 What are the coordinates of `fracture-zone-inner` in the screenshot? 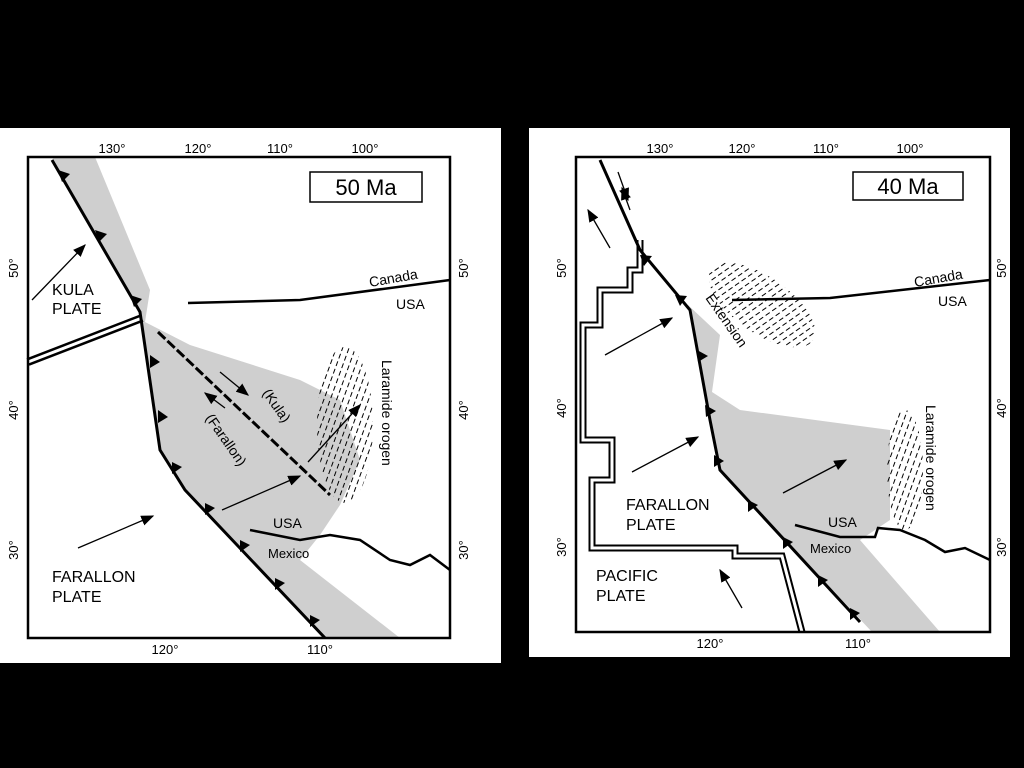 It's located at (692, 436).